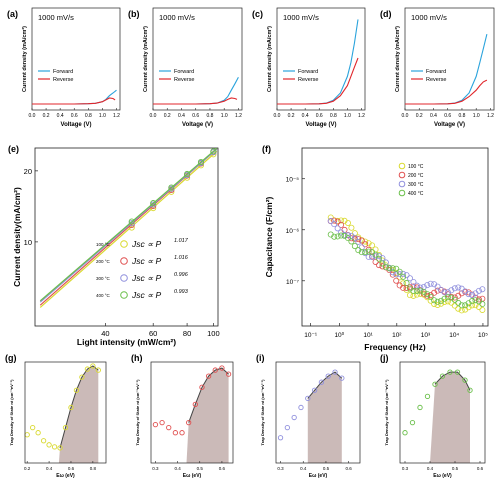 The image size is (500, 478). What do you see at coordinates (318, 81) in the screenshot?
I see `reverse-curve` at bounding box center [318, 81].